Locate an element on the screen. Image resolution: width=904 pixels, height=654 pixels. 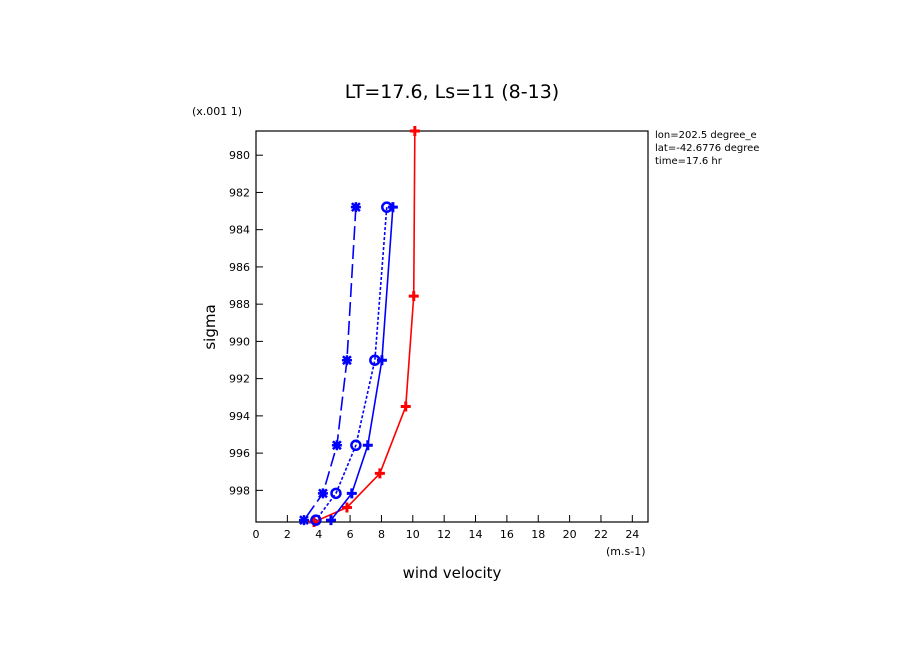
x-tick-label: 10 is located at coordinates (413, 534).